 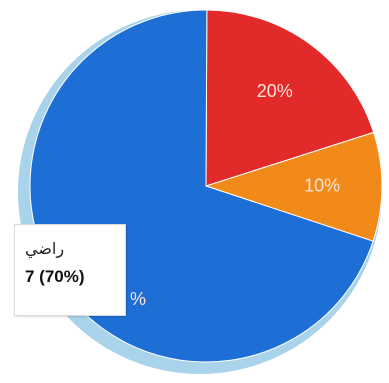 I want to click on pie-slice-label: 20%, so click(x=275, y=91).